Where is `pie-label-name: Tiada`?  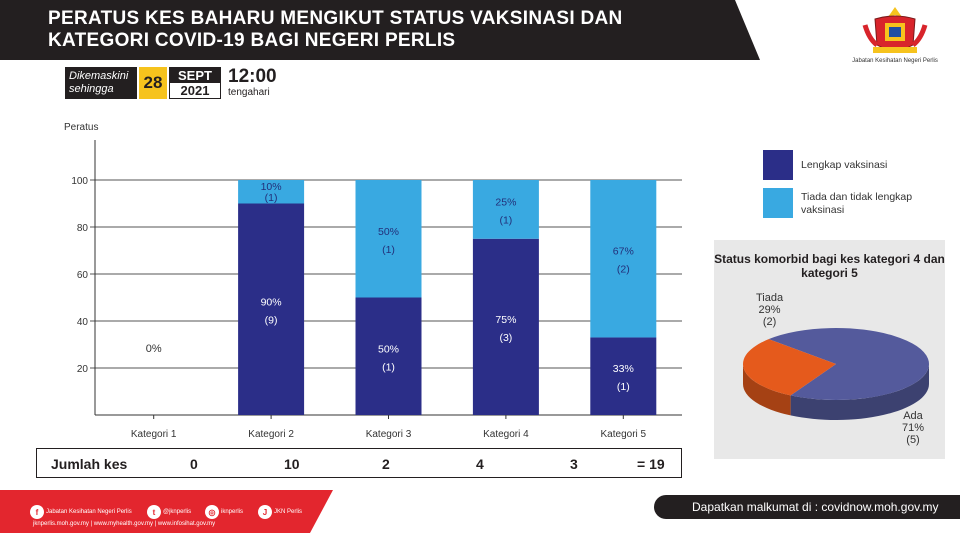 pie-label-name: Tiada is located at coordinates (770, 298).